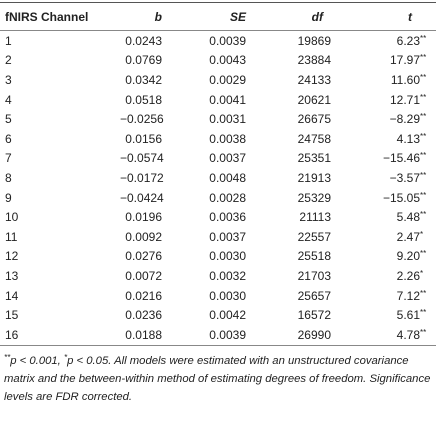 The image size is (436, 431). I want to click on t-cell: −8.29**, so click(408, 119).